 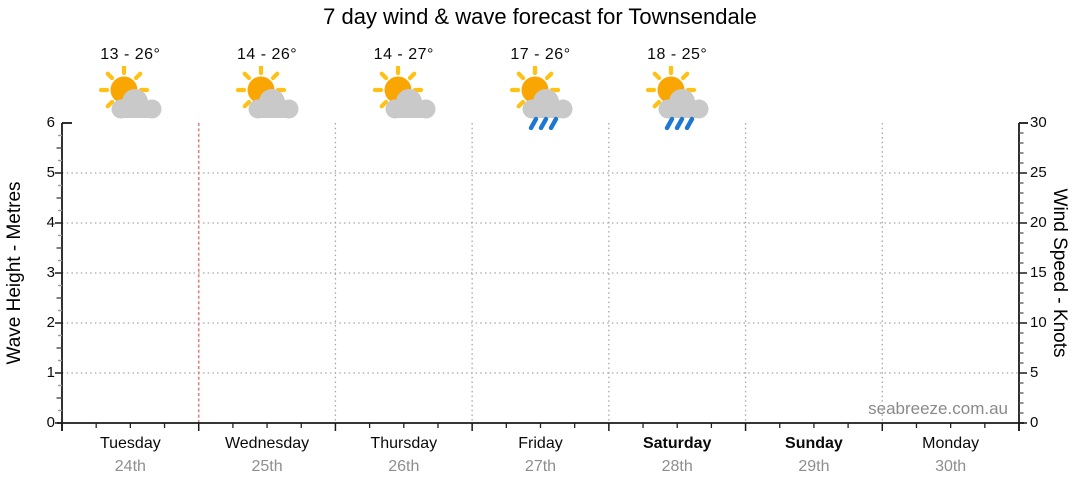 What do you see at coordinates (50, 222) in the screenshot?
I see `wave-tick-label: 4` at bounding box center [50, 222].